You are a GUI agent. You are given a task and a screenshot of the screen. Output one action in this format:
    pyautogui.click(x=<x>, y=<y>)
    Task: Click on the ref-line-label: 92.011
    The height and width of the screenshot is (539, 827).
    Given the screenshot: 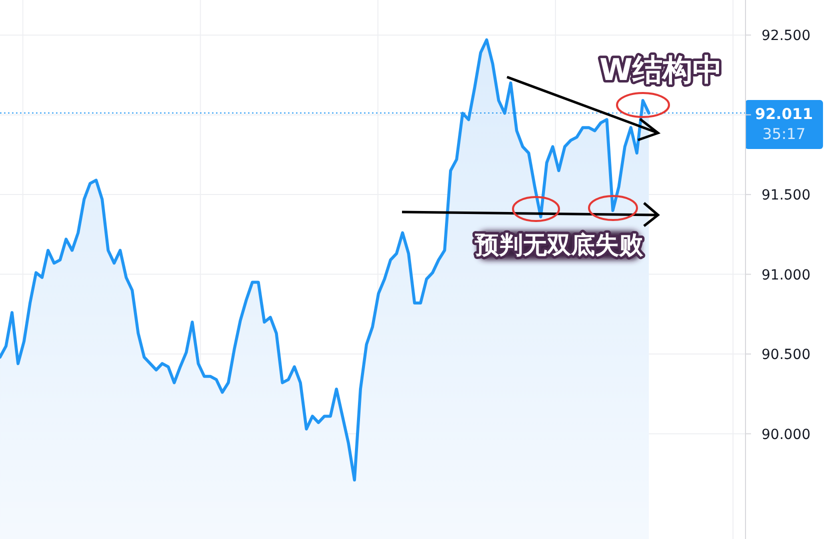 What is the action you would take?
    pyautogui.click(x=784, y=114)
    